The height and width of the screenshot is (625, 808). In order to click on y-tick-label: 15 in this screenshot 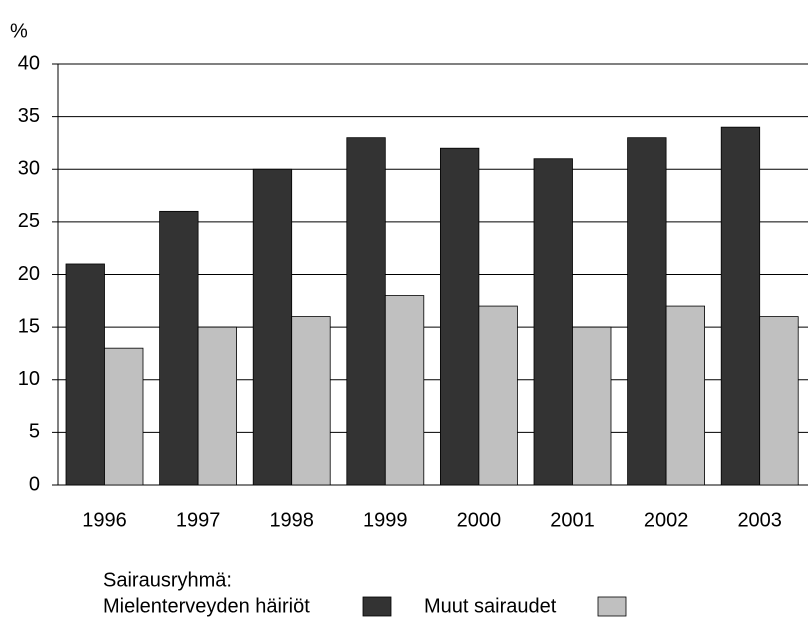, I will do `click(29, 326)`.